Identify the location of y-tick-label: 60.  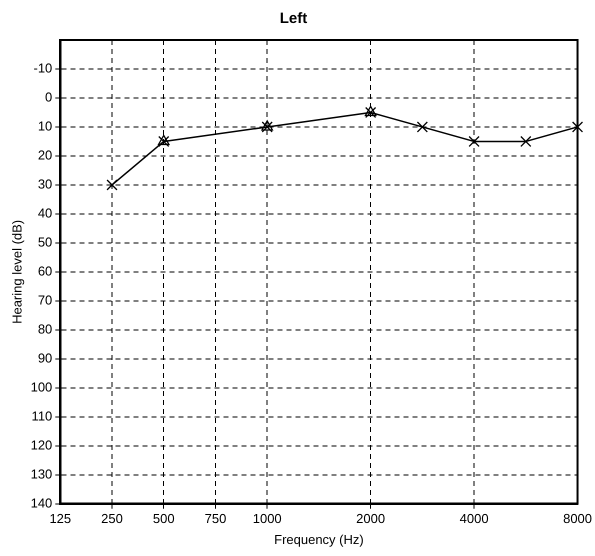
(45, 270).